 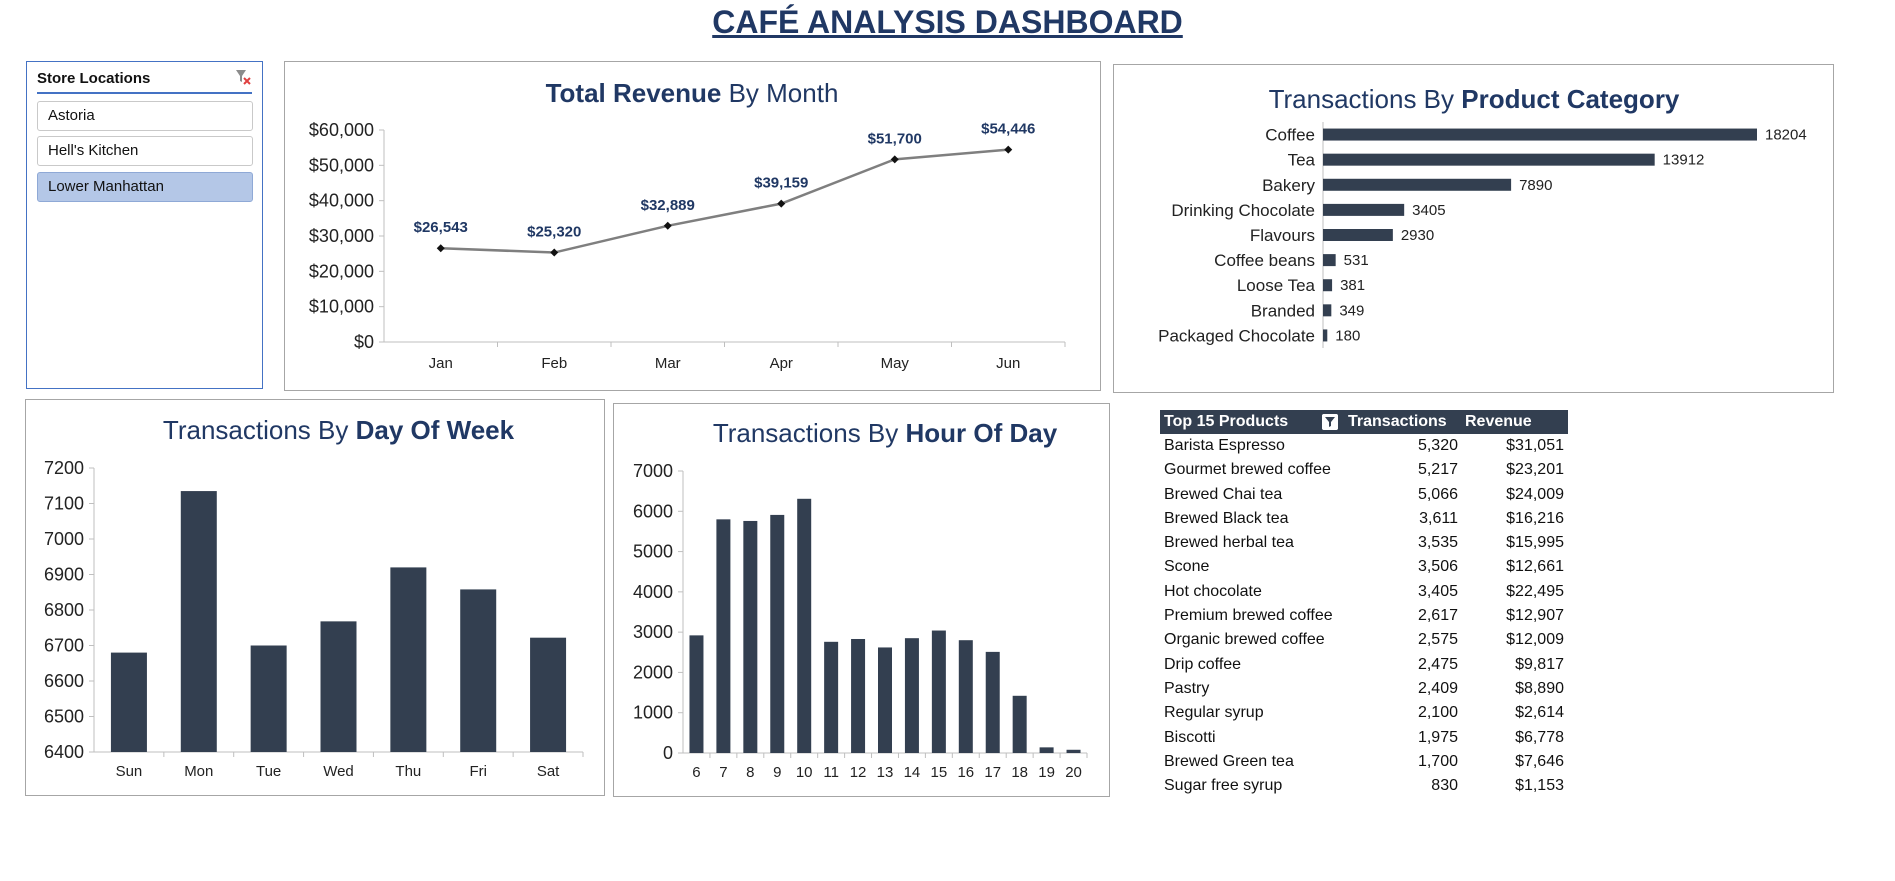 I want to click on table-row: Brewed Chai tea 5,066 $24,009, so click(x=1364, y=495).